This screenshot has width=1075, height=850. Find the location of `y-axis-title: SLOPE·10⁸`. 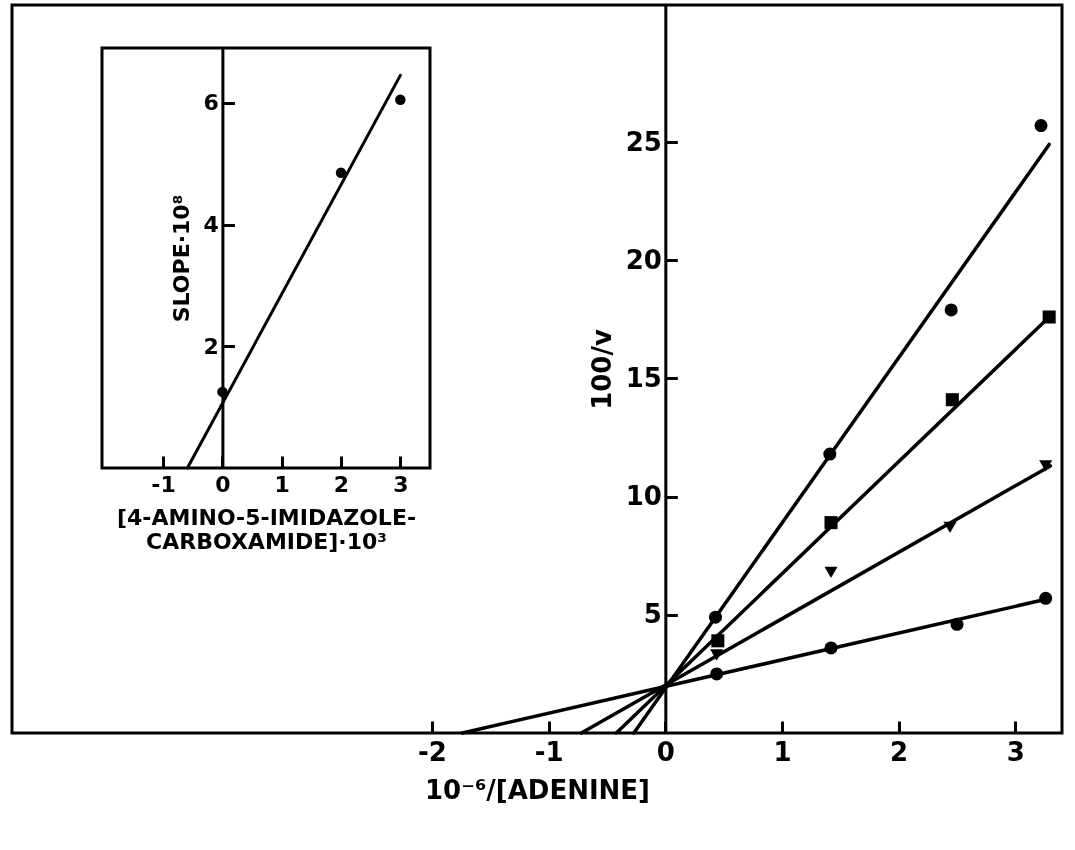

y-axis-title: SLOPE·10⁸ is located at coordinates (181, 258).